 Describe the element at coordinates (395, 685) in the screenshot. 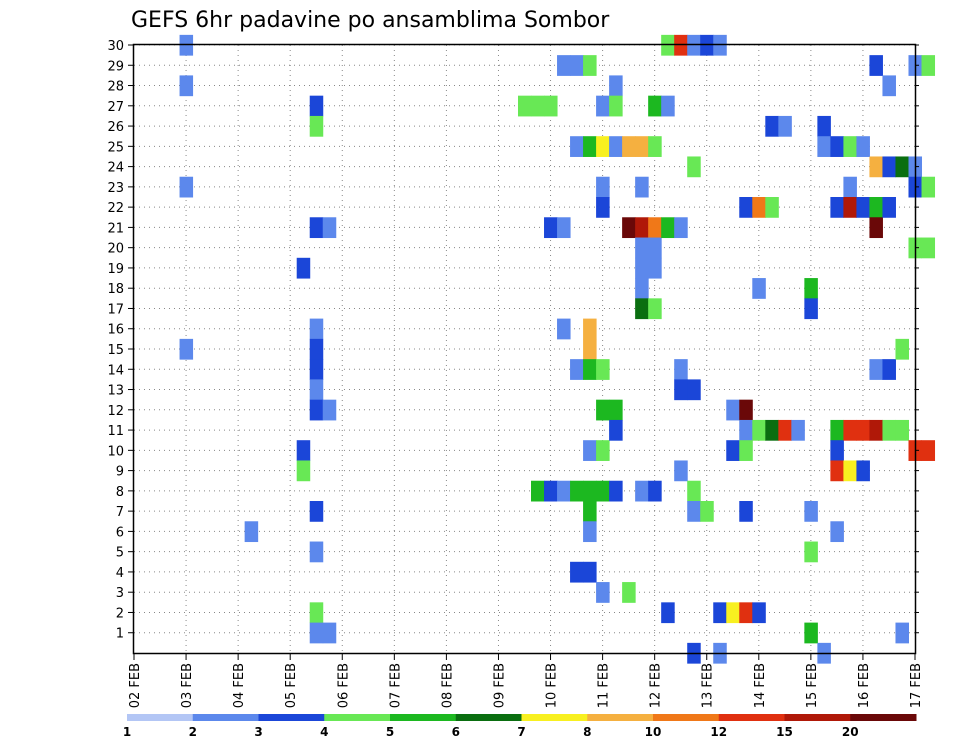

I see `x-tick-label: 07 FEB` at that location.